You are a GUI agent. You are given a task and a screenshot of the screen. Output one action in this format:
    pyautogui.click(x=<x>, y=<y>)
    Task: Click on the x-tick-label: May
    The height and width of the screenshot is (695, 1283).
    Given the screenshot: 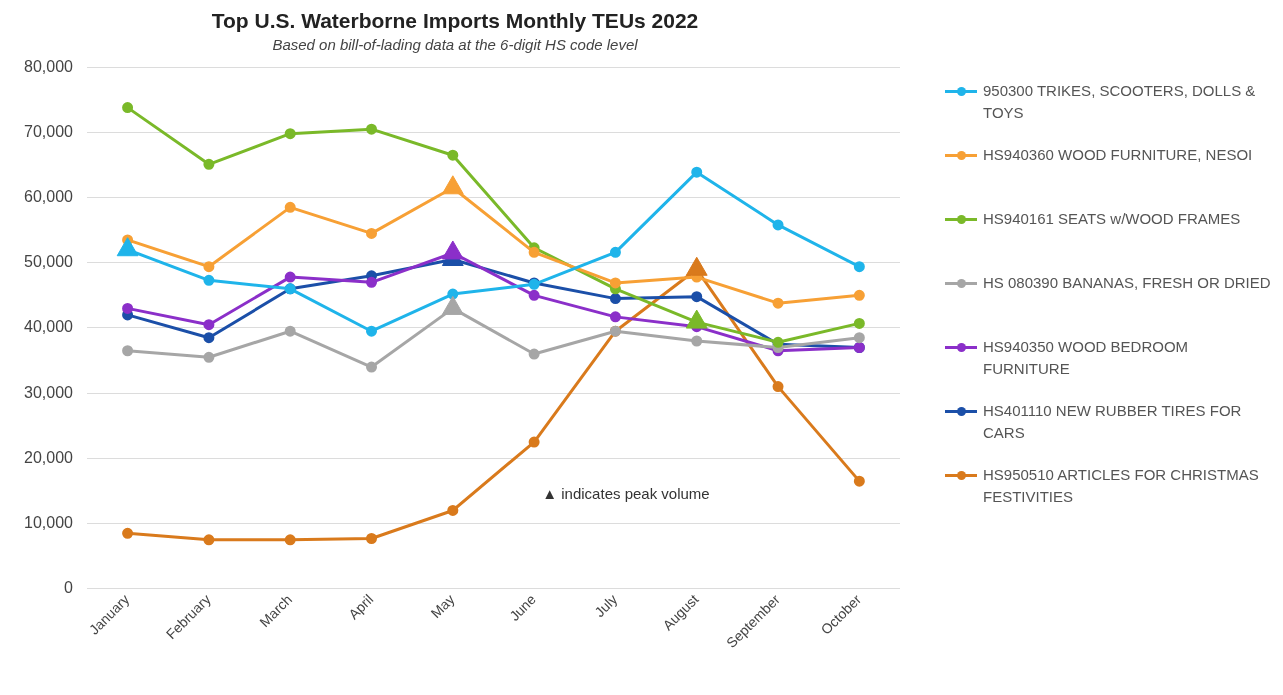 What is the action you would take?
    pyautogui.click(x=442, y=606)
    